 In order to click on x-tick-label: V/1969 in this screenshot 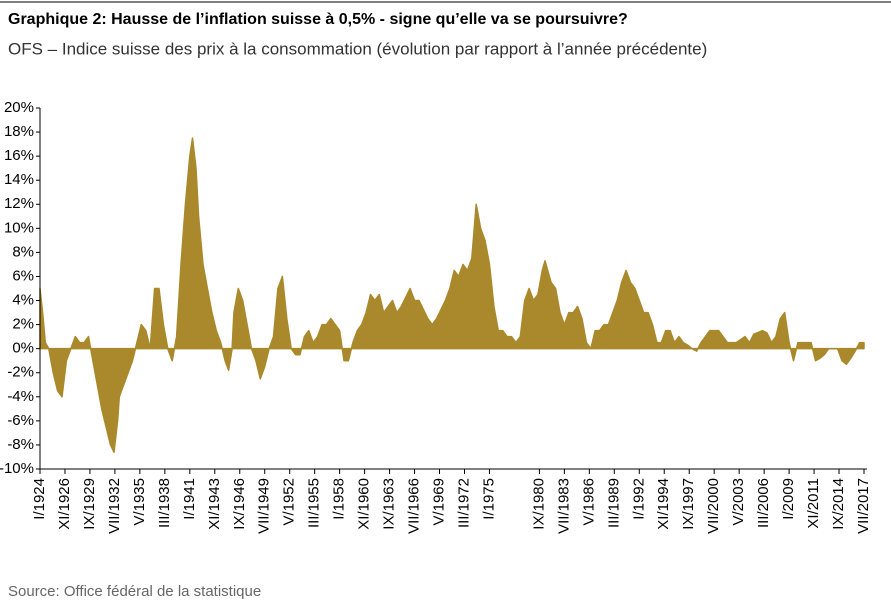, I will do `click(438, 502)`.